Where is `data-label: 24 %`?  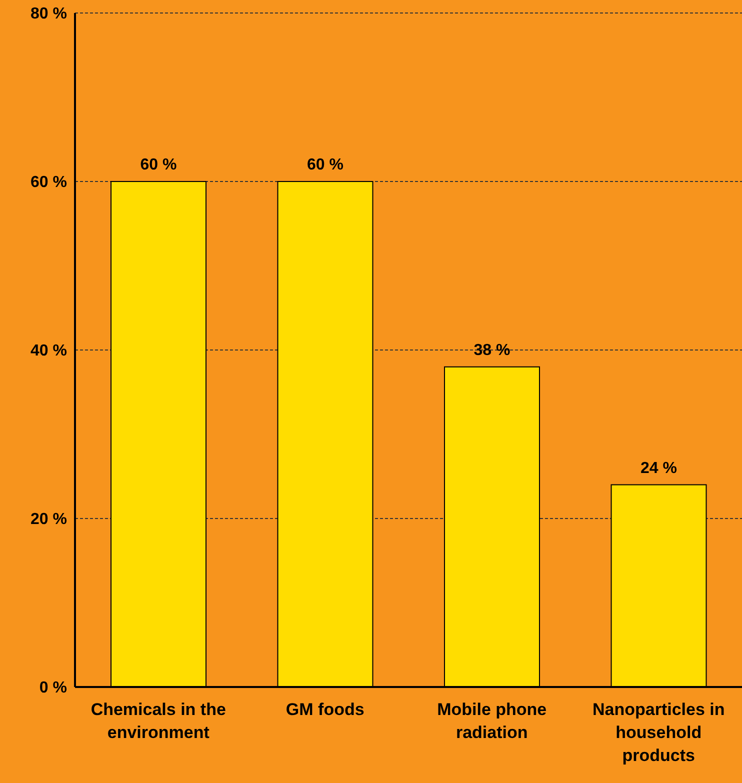 data-label: 24 % is located at coordinates (658, 468).